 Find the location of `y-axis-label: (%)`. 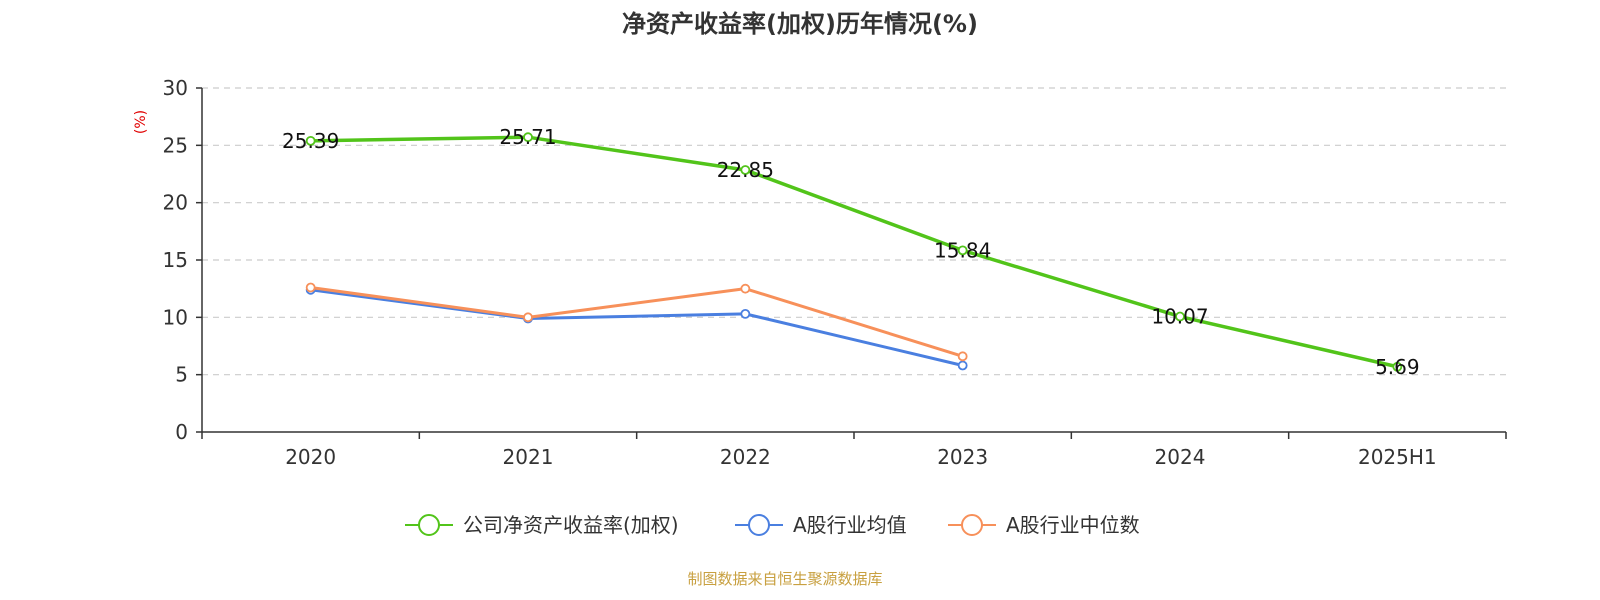

y-axis-label: (%) is located at coordinates (141, 122).